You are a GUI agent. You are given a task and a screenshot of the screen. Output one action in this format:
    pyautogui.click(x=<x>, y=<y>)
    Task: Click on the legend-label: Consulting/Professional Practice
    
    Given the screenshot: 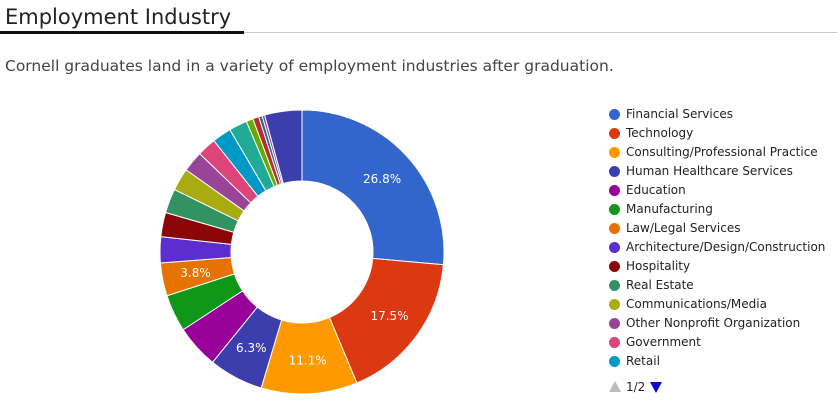 What is the action you would take?
    pyautogui.click(x=722, y=152)
    